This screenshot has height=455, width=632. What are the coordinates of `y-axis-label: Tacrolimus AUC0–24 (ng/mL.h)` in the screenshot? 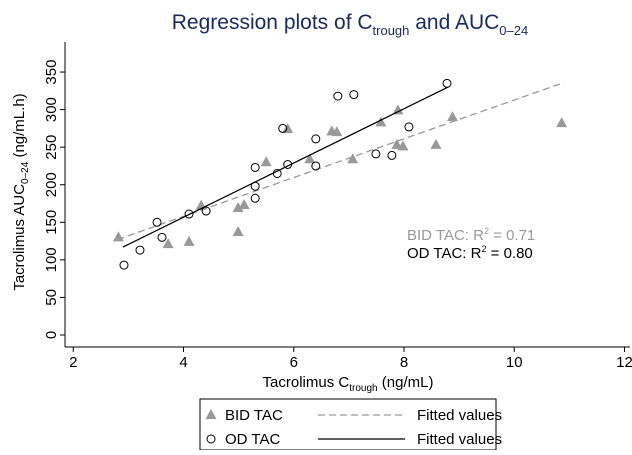 It's located at (21, 191).